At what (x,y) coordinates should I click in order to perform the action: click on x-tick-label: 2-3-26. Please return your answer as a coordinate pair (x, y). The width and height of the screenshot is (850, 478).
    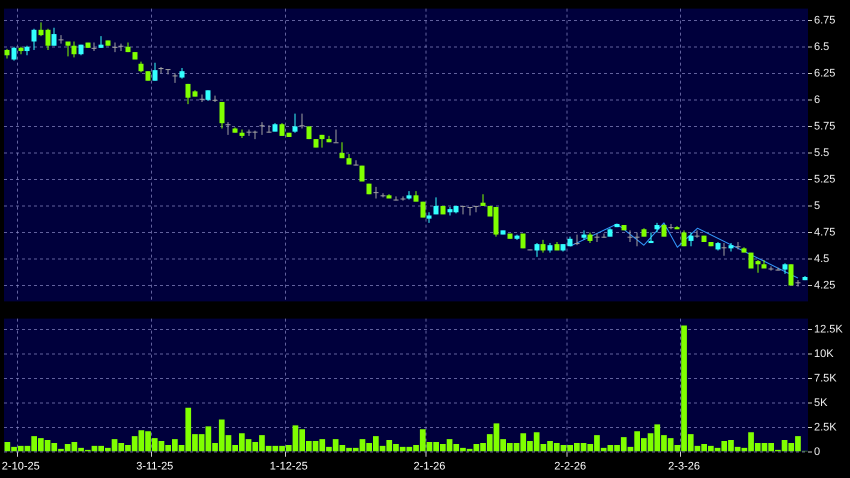
    Looking at the image, I should click on (684, 466).